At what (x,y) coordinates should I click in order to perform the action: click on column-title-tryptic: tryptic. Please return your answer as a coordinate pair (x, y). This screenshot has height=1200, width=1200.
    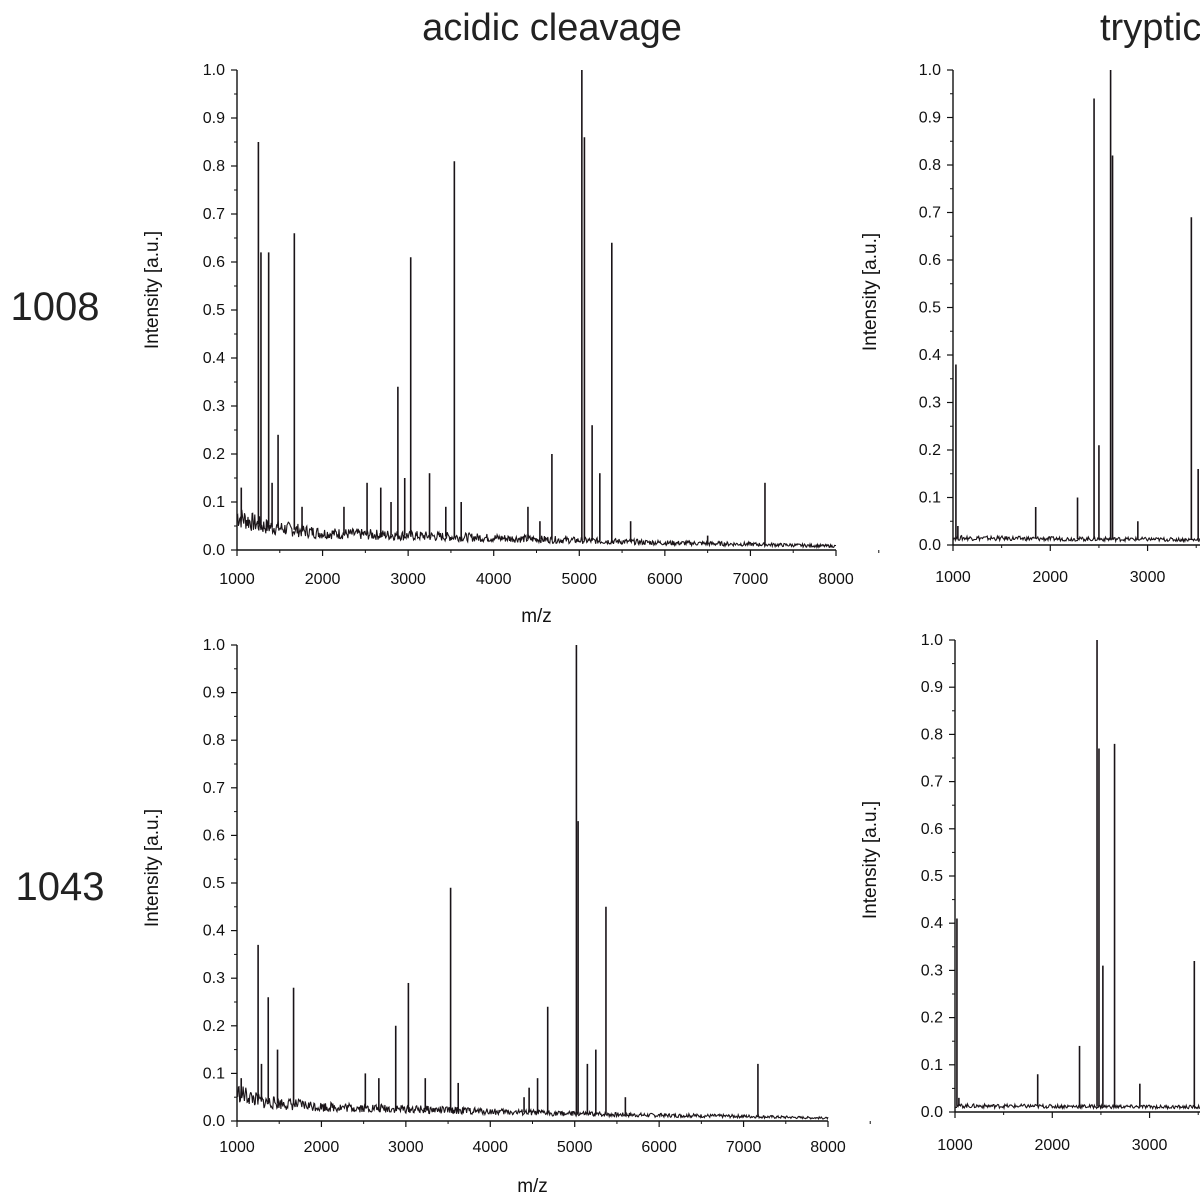
    Looking at the image, I should click on (1150, 28).